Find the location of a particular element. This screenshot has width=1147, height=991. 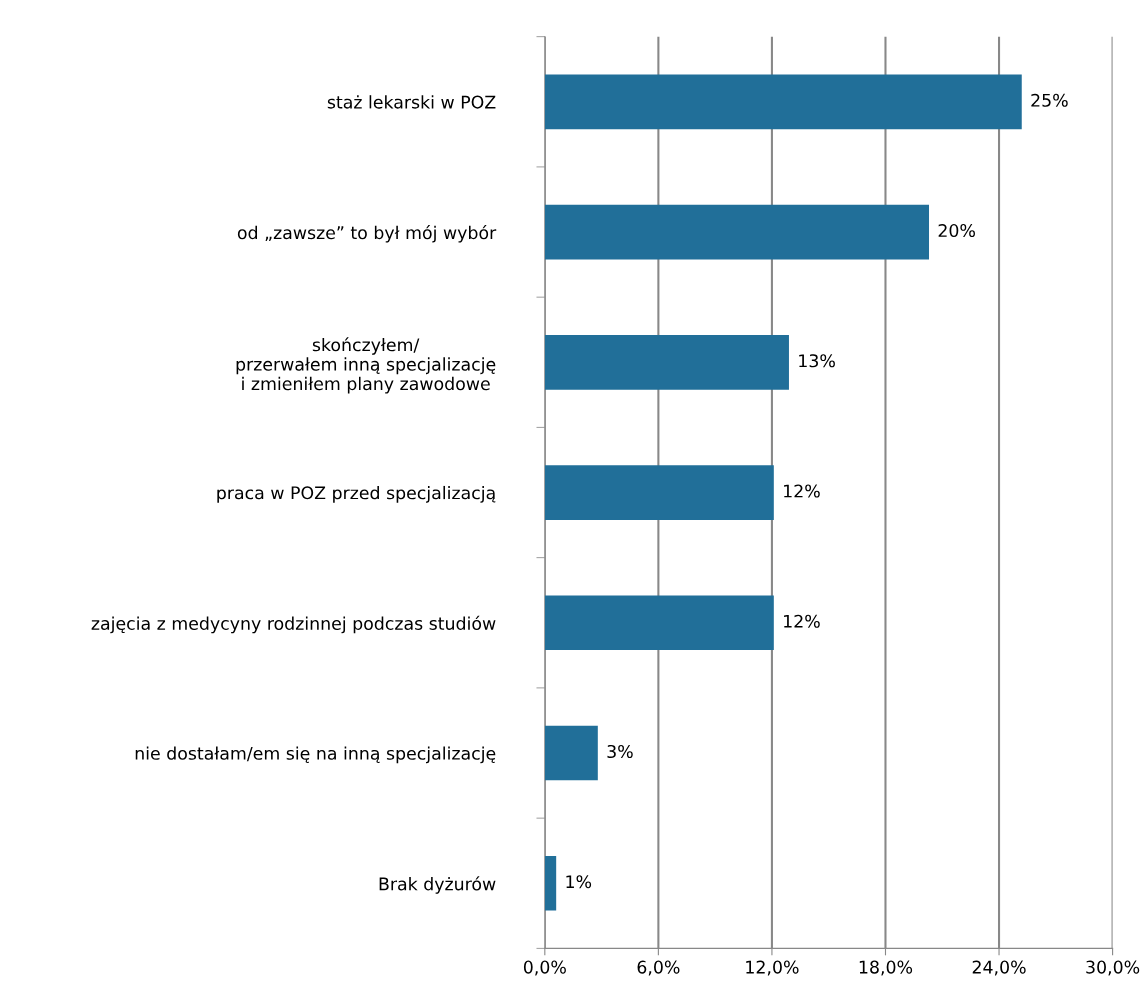

data-label: 1% is located at coordinates (579, 882).